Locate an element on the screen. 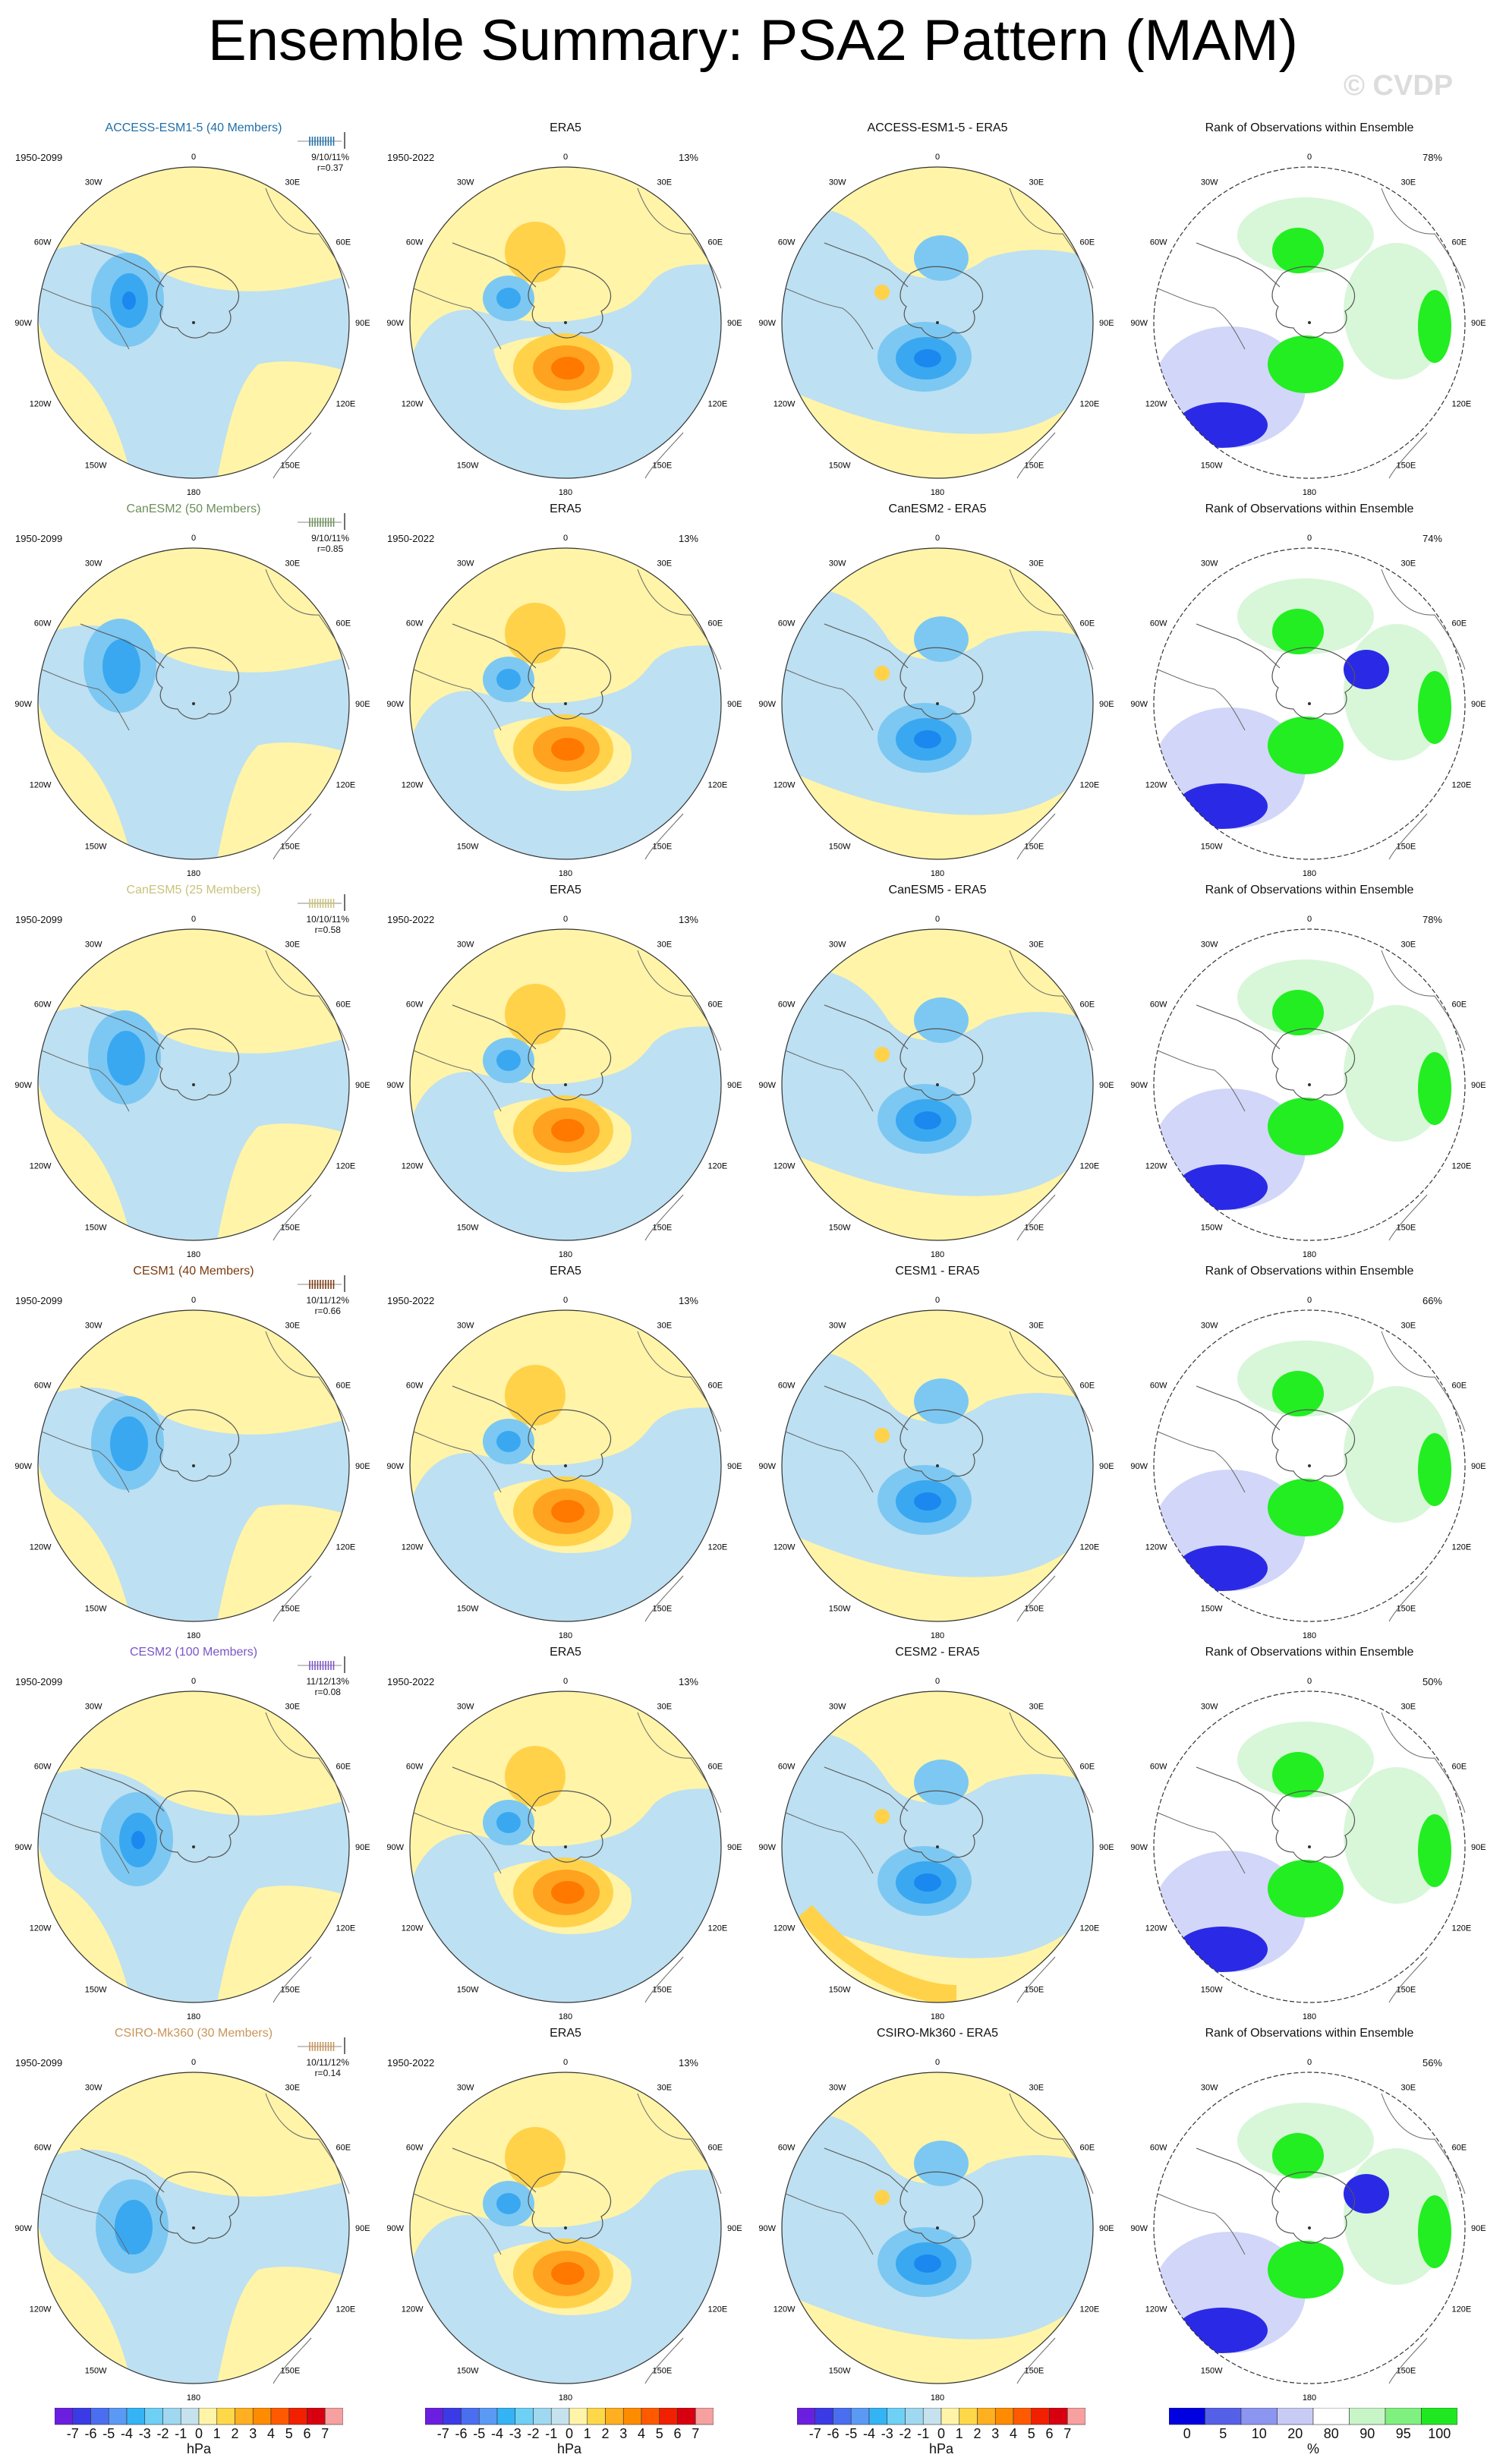 Image resolution: width=1506 pixels, height=2464 pixels. colorbar-tick-label: 10 is located at coordinates (1259, 2433).